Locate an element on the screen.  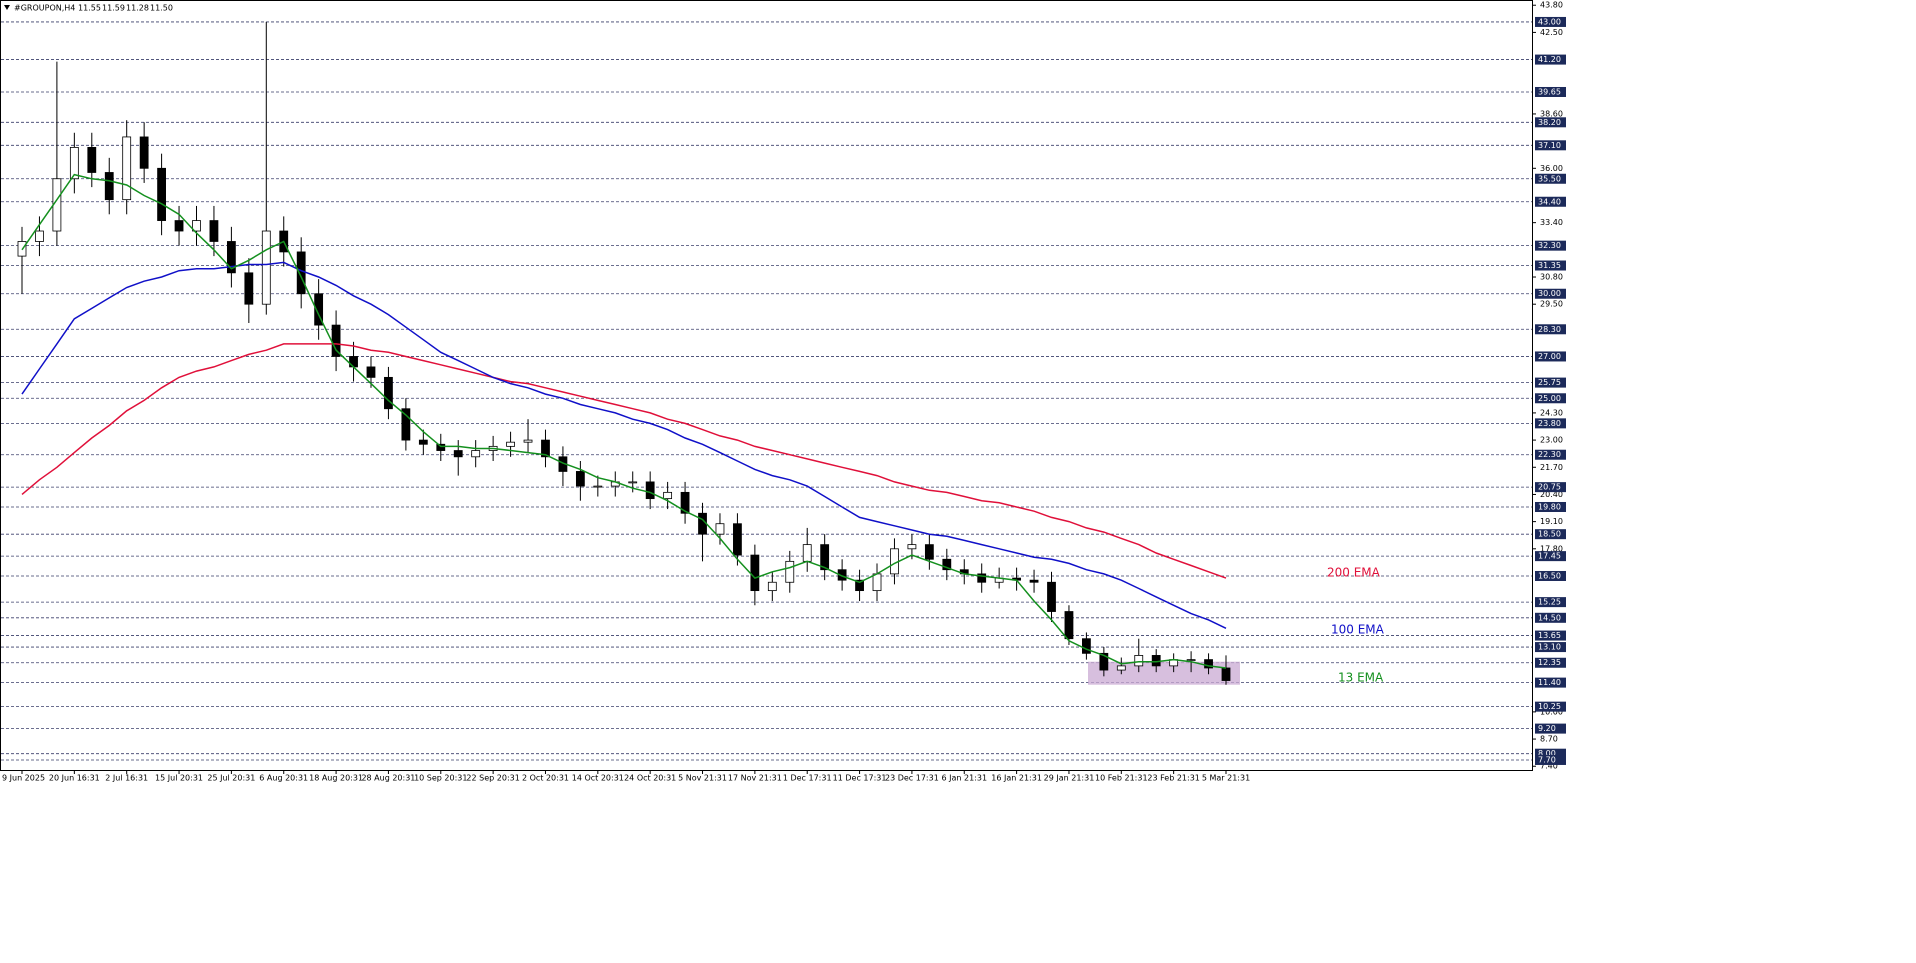
level-label: 12.35 is located at coordinates (1549, 662).